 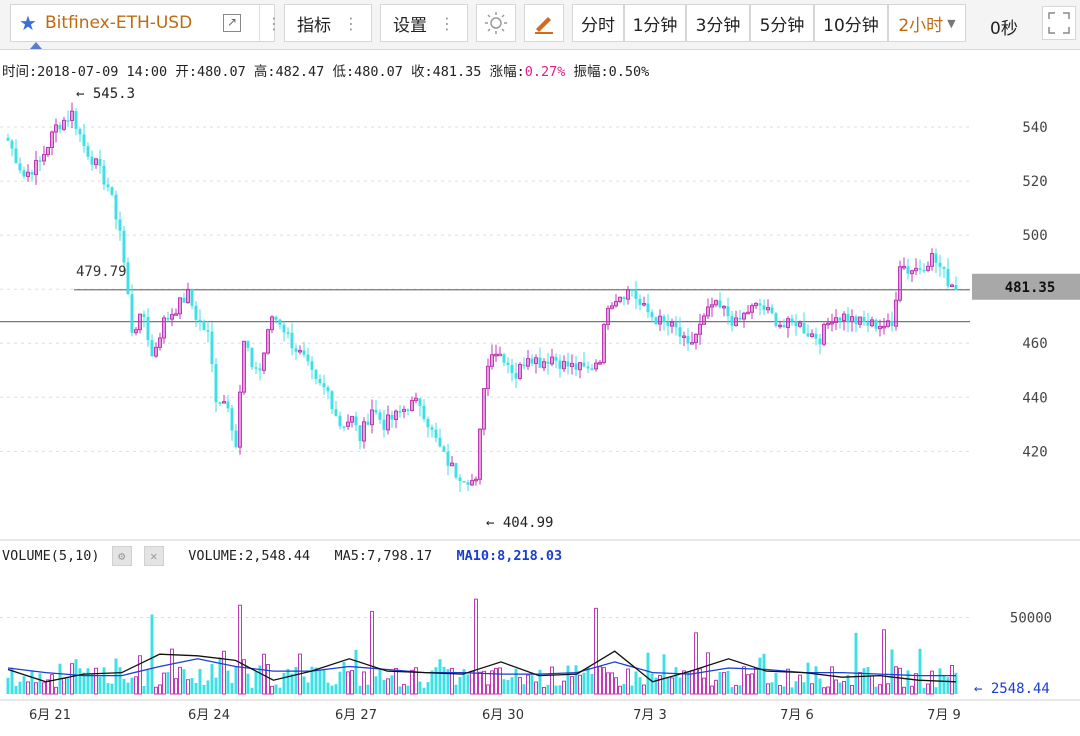 What do you see at coordinates (519, 523) in the screenshot?
I see `min-price-label: ← 404.99` at bounding box center [519, 523].